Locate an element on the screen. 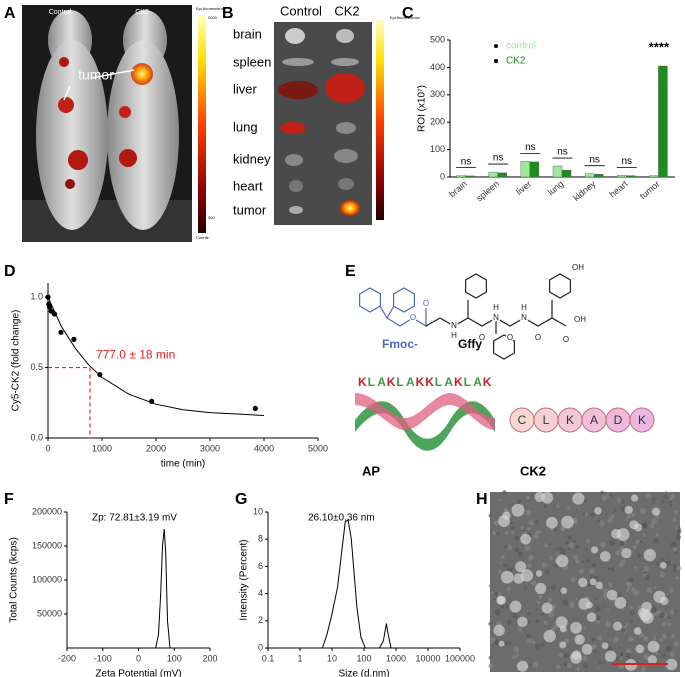 The height and width of the screenshot is (677, 685). panel-label: C is located at coordinates (408, 13).